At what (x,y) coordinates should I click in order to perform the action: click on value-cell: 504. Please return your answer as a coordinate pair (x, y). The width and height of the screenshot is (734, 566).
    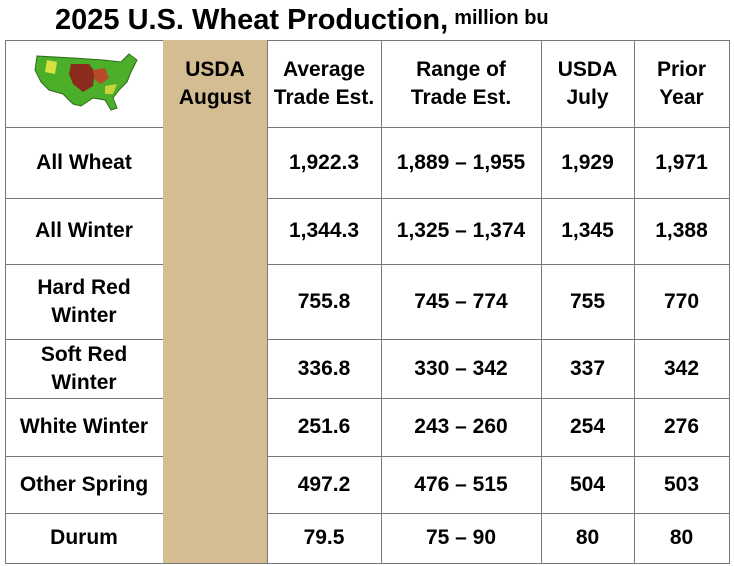
    Looking at the image, I should click on (588, 485).